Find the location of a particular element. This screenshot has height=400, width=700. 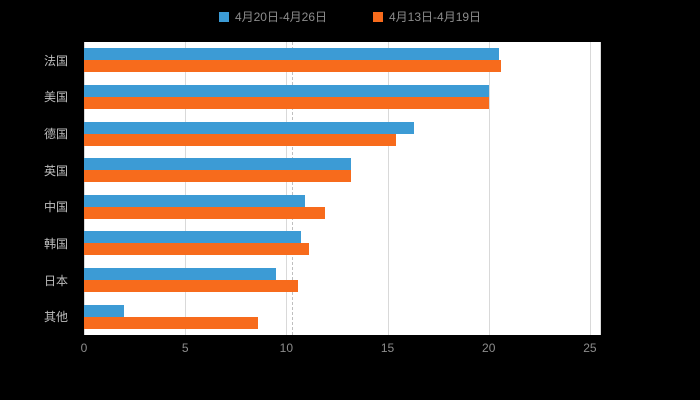

reference-line is located at coordinates (293, 188).